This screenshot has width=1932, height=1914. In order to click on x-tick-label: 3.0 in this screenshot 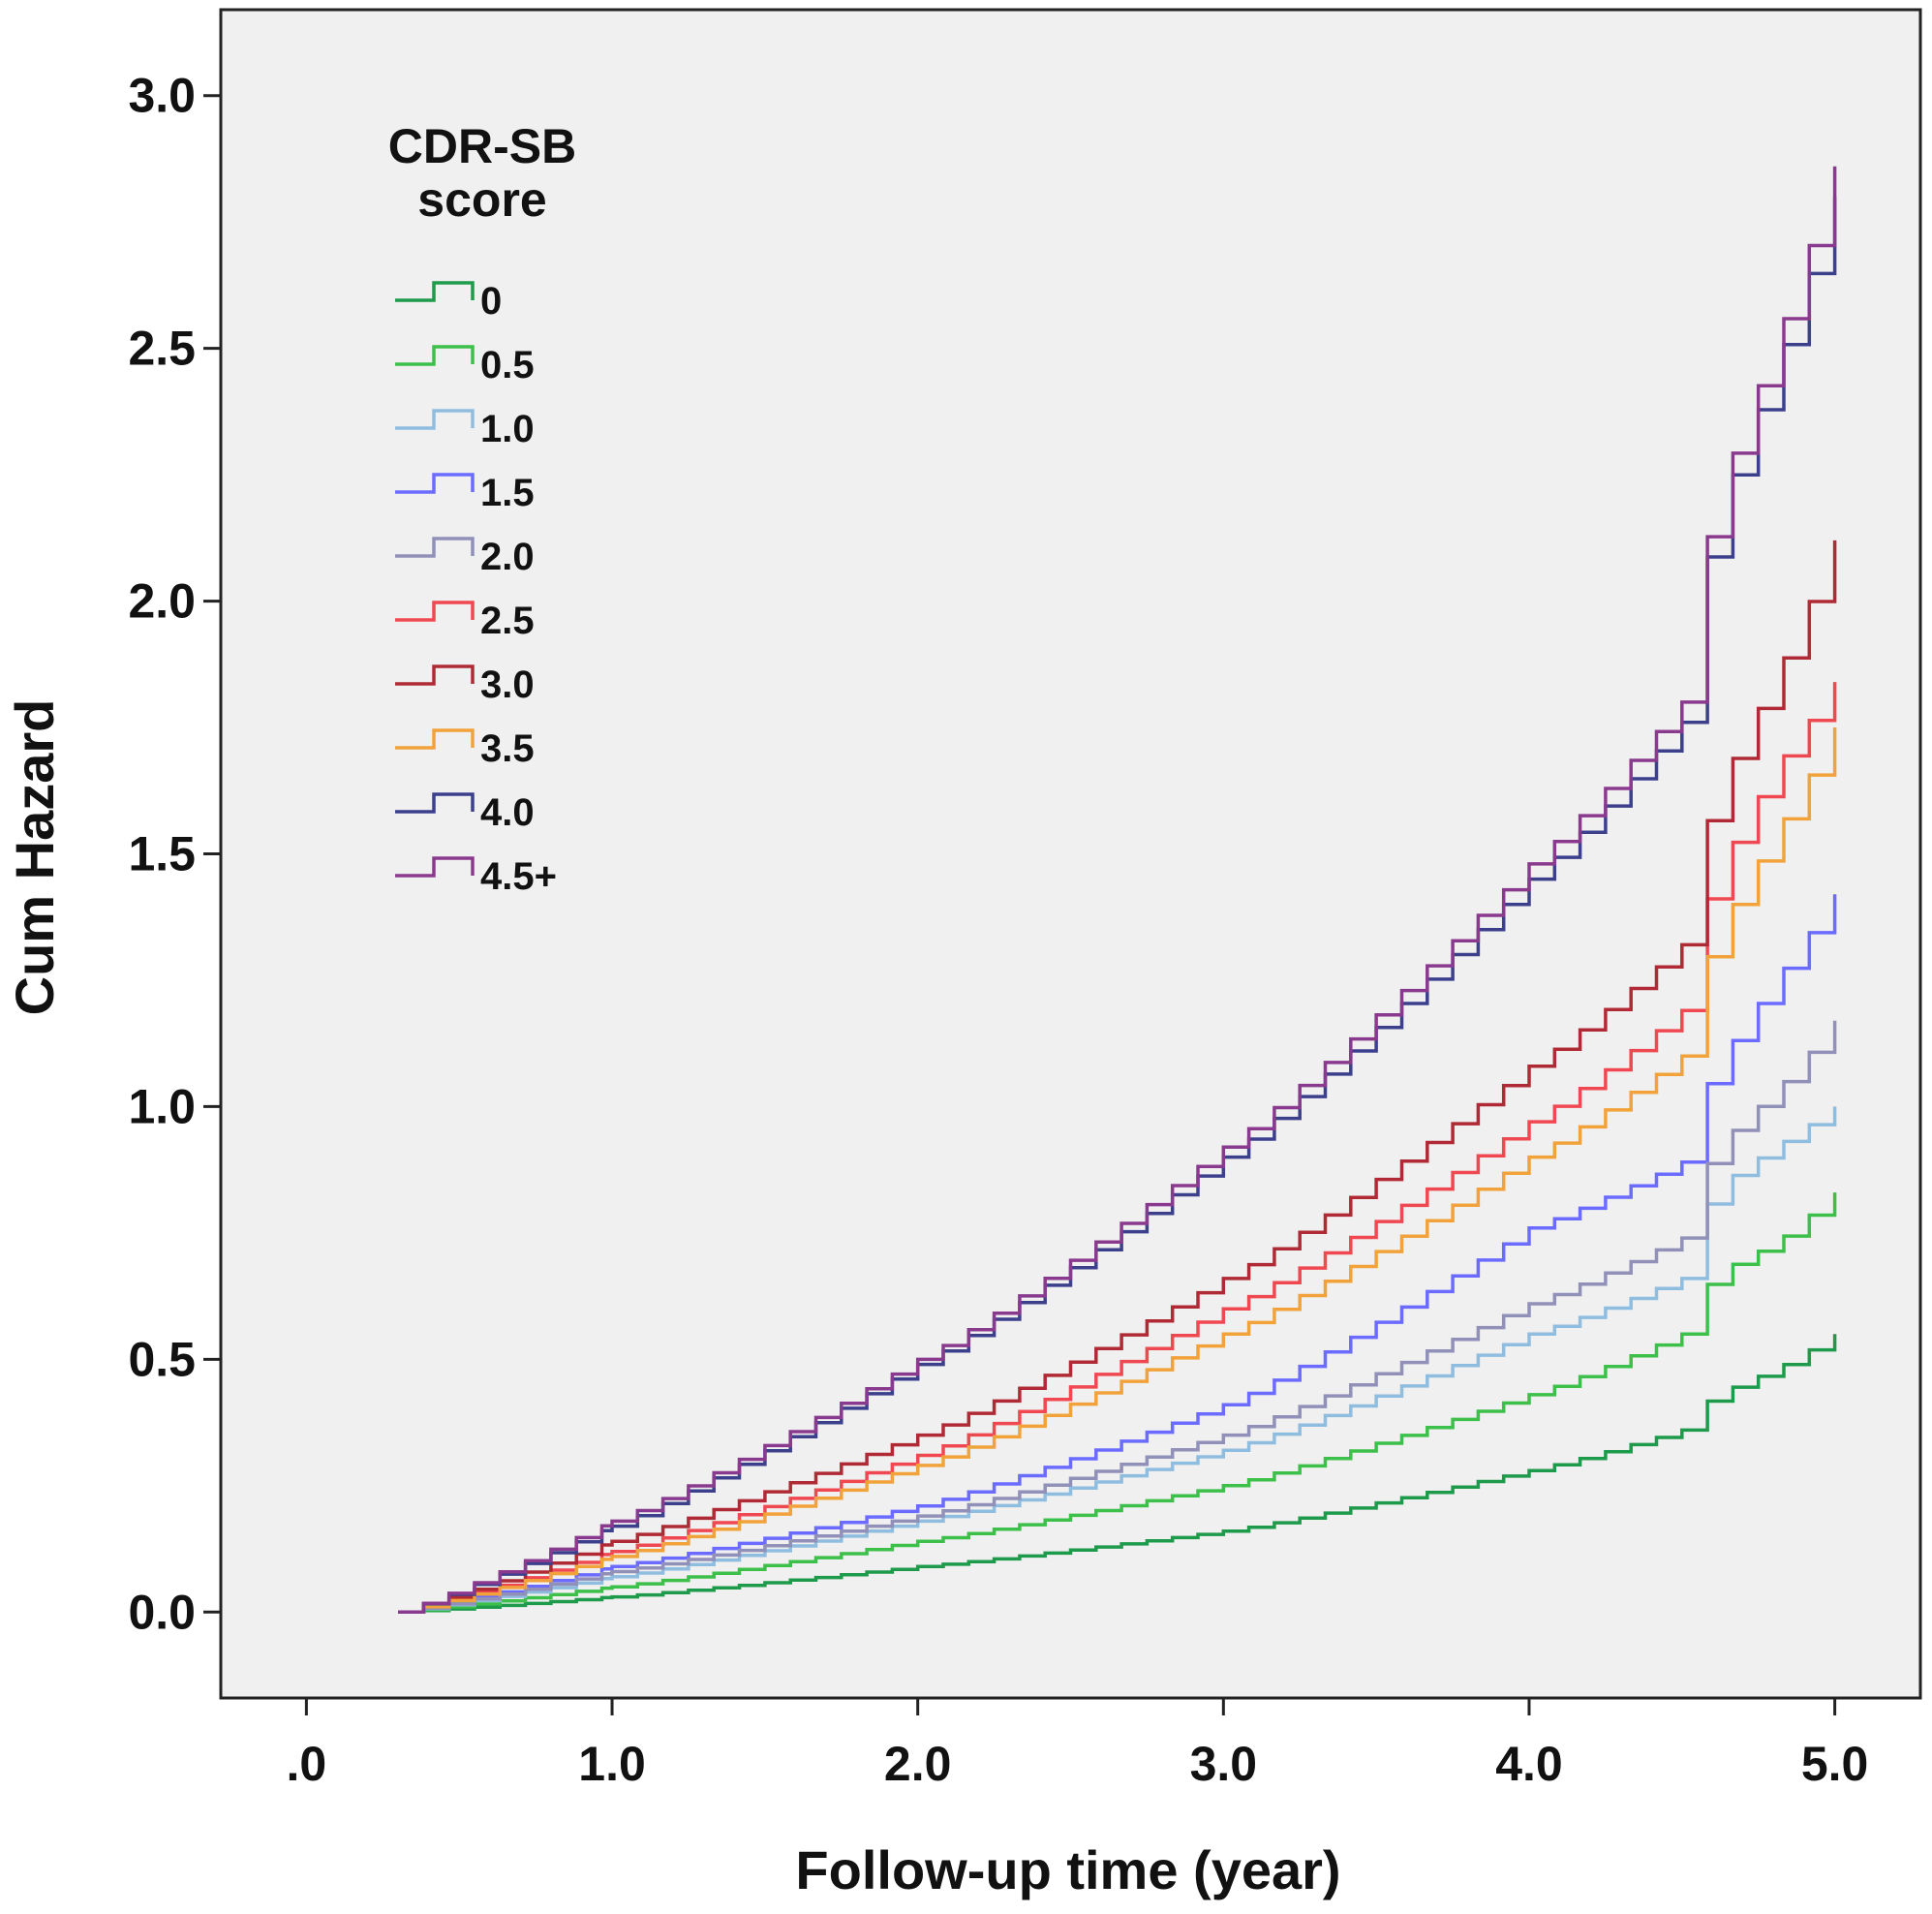, I will do `click(1224, 1764)`.